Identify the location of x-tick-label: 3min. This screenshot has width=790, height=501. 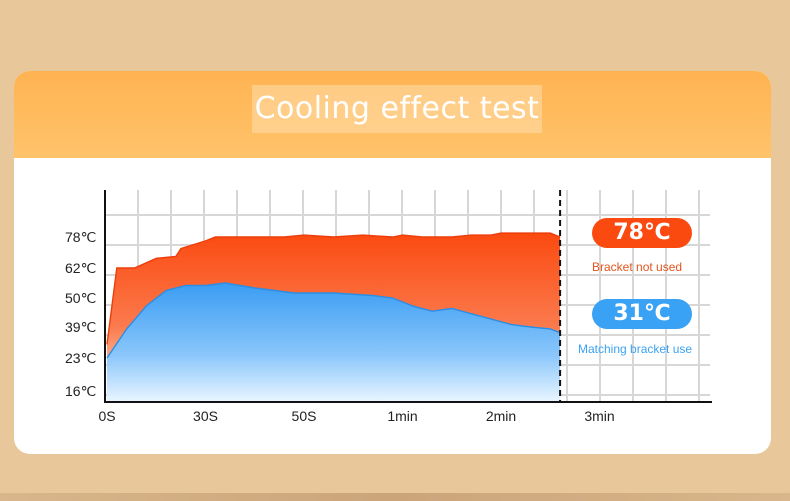
(599, 416).